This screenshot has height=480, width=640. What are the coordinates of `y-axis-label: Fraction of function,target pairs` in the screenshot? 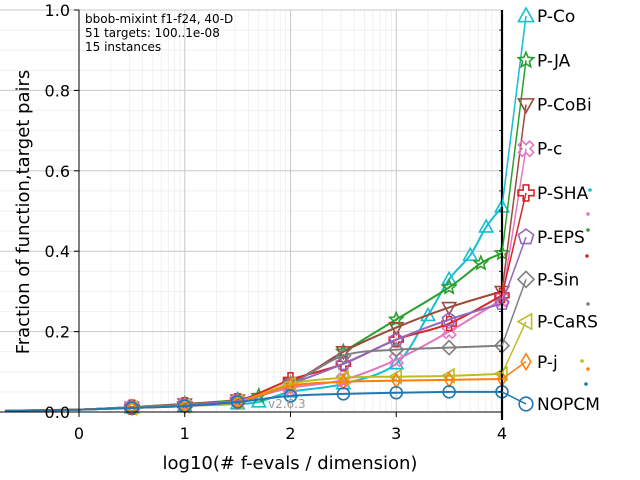 It's located at (23, 212).